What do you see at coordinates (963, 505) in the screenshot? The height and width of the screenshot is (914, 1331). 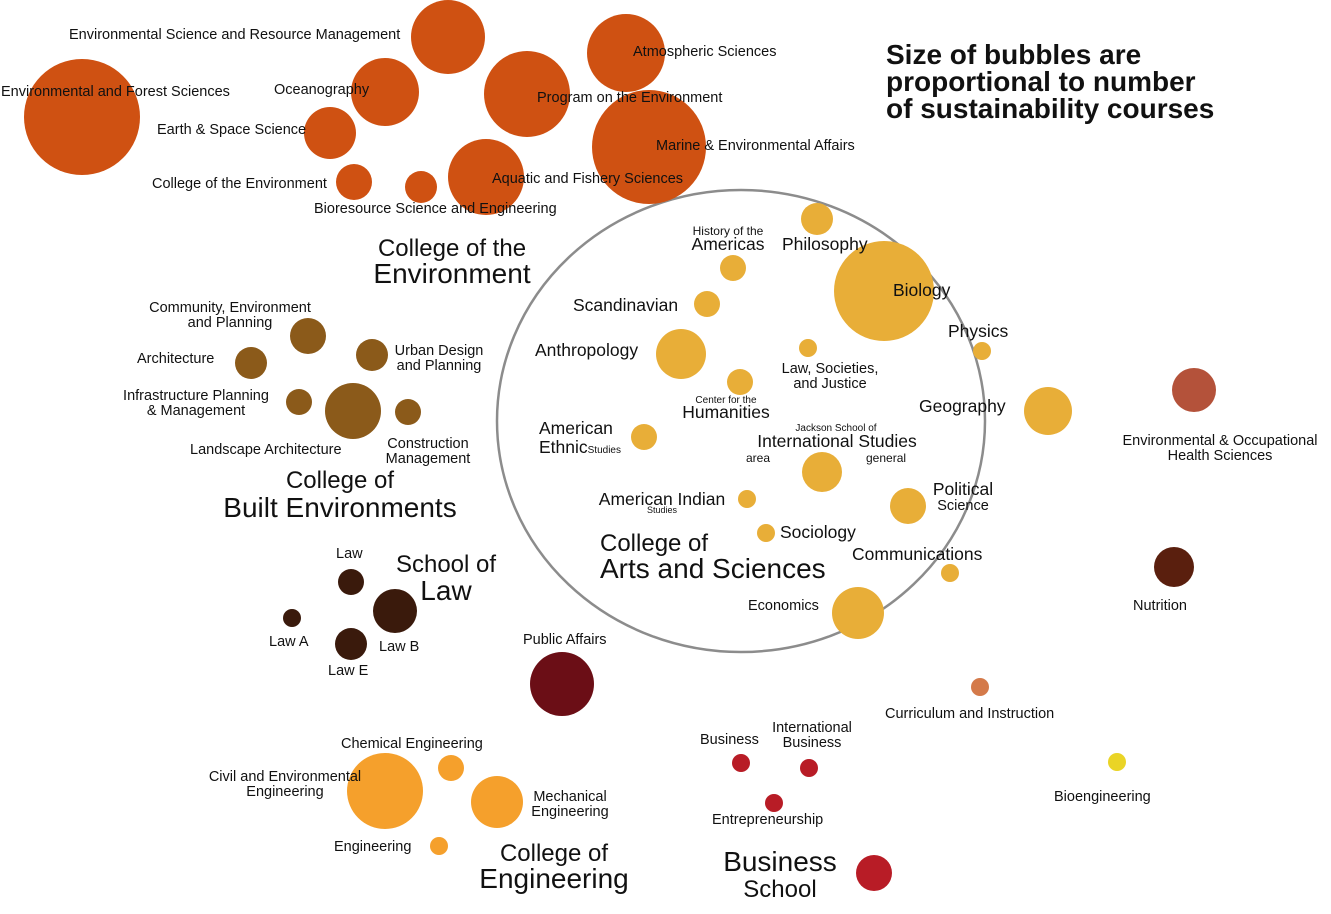 I see `label-line: Science` at bounding box center [963, 505].